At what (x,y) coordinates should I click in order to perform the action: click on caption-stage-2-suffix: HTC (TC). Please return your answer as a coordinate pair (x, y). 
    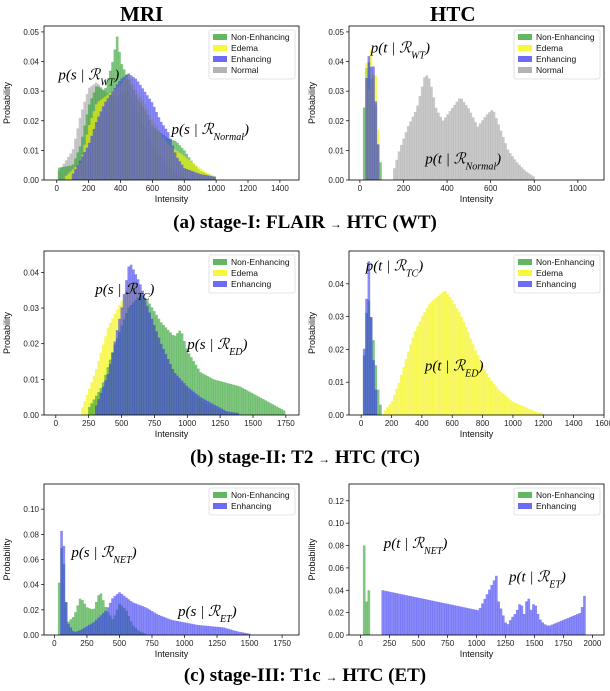
    Looking at the image, I should click on (377, 457).